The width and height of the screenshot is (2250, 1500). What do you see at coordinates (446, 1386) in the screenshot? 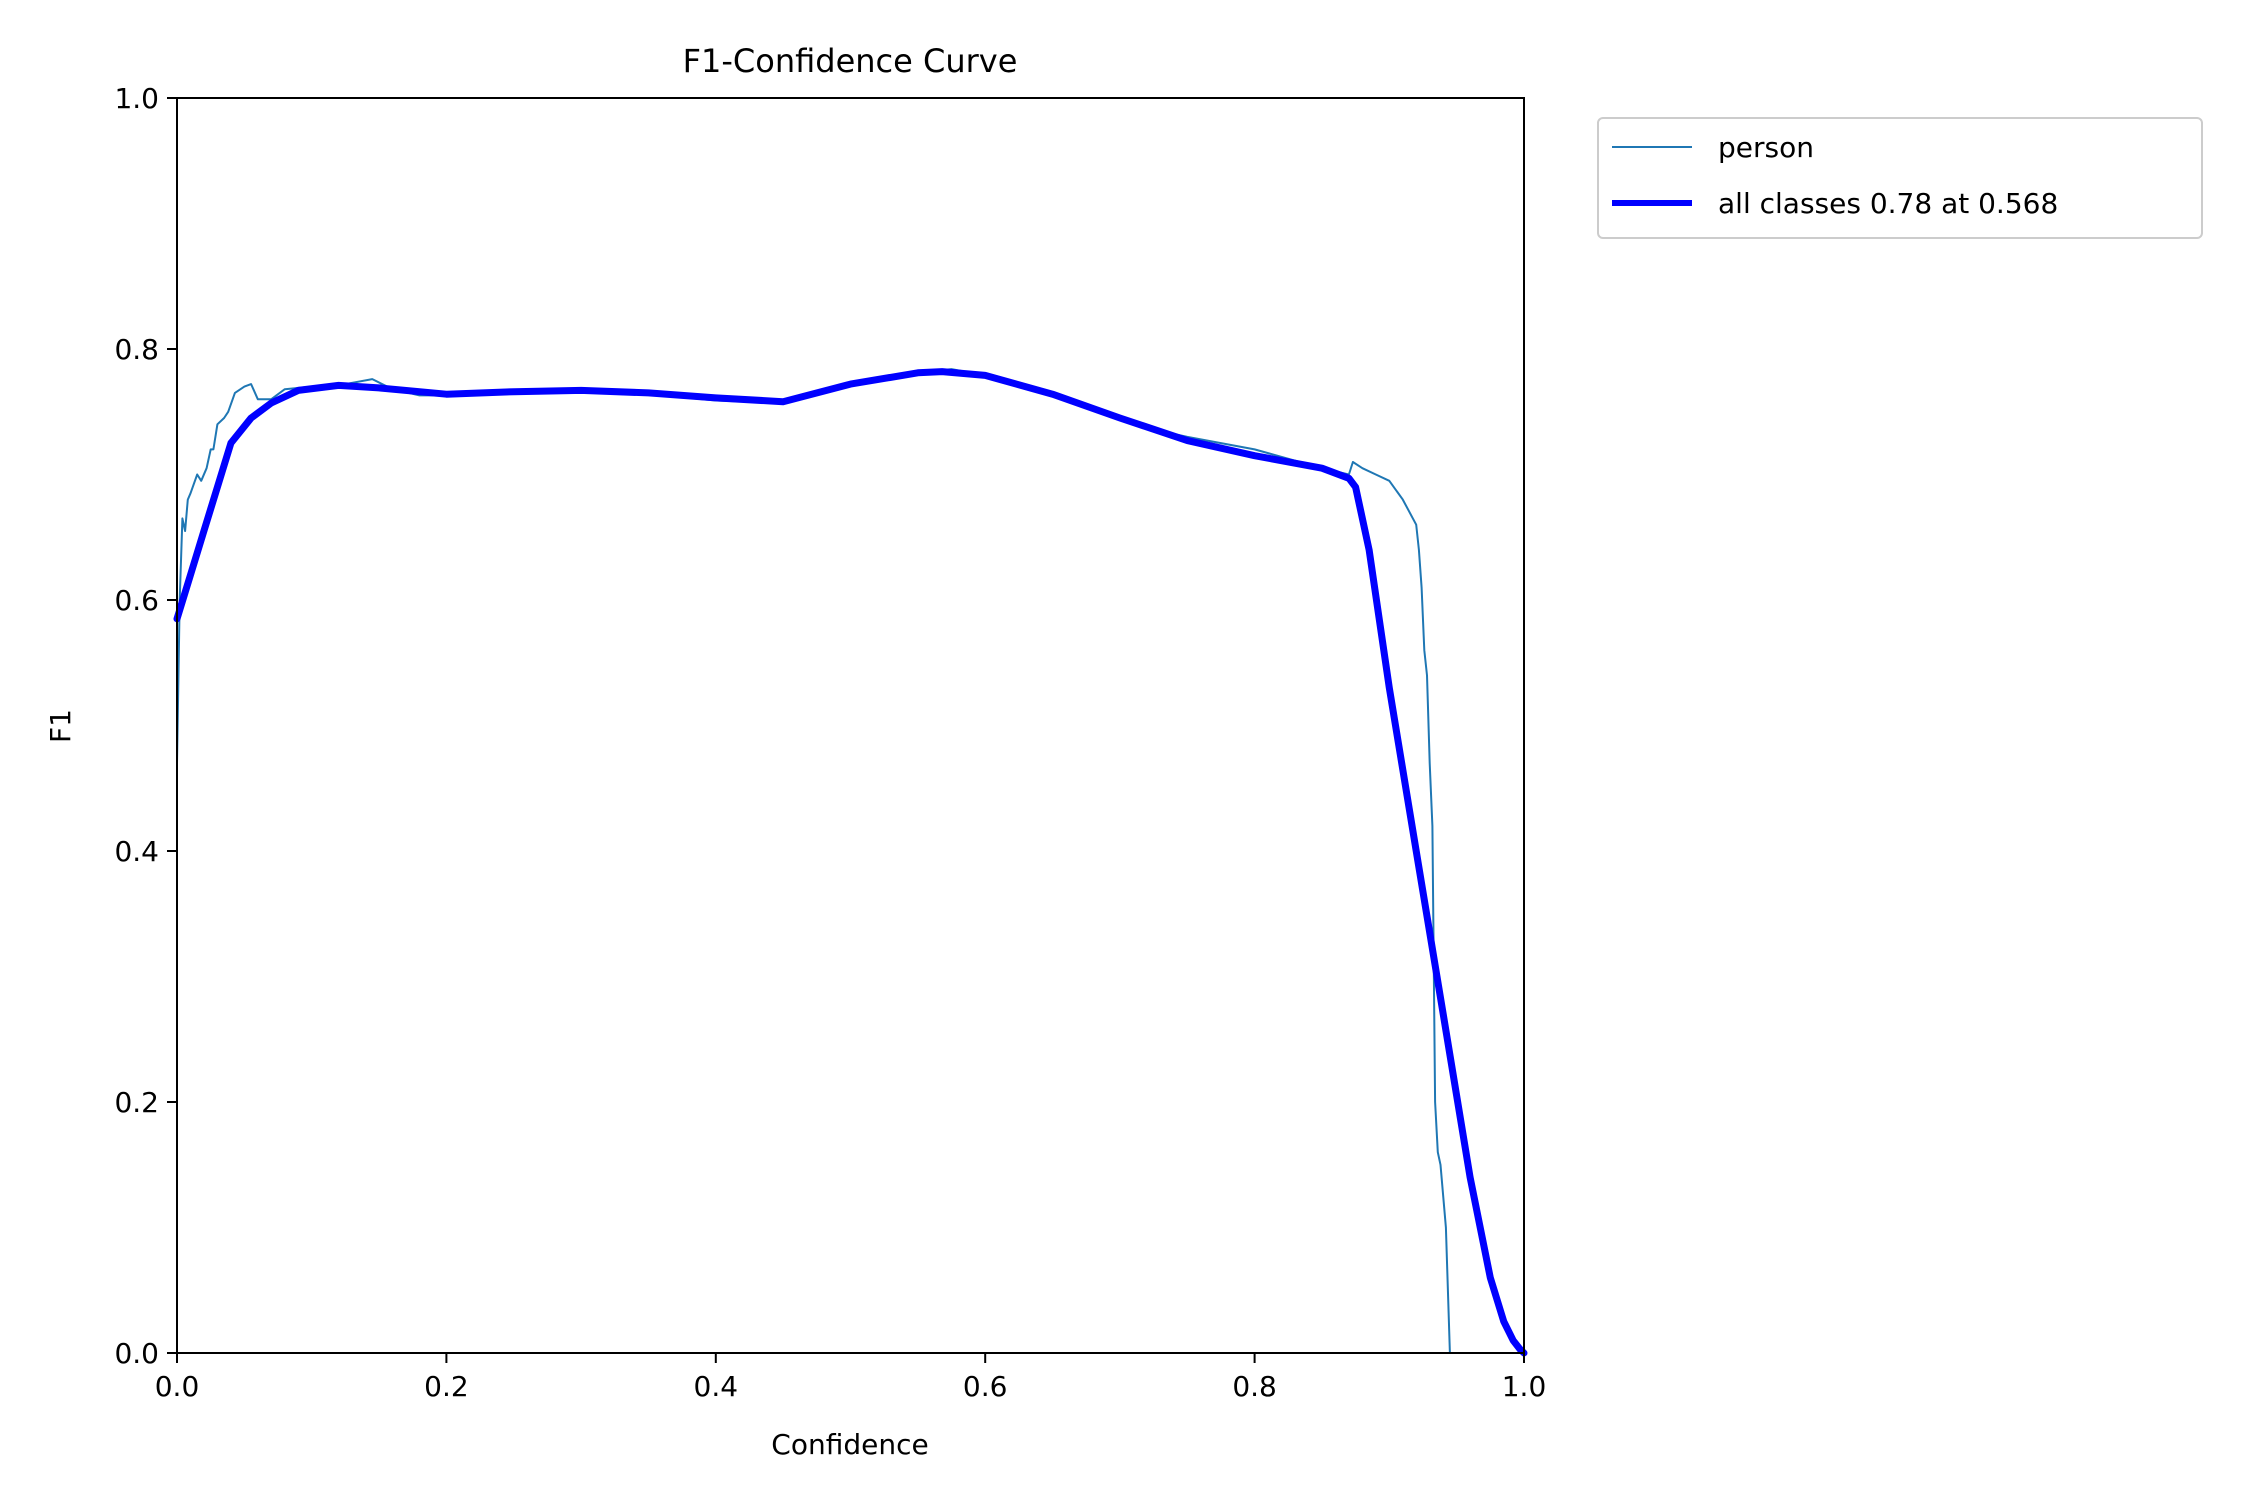
I see `x-tick-label: 0.2` at bounding box center [446, 1386].